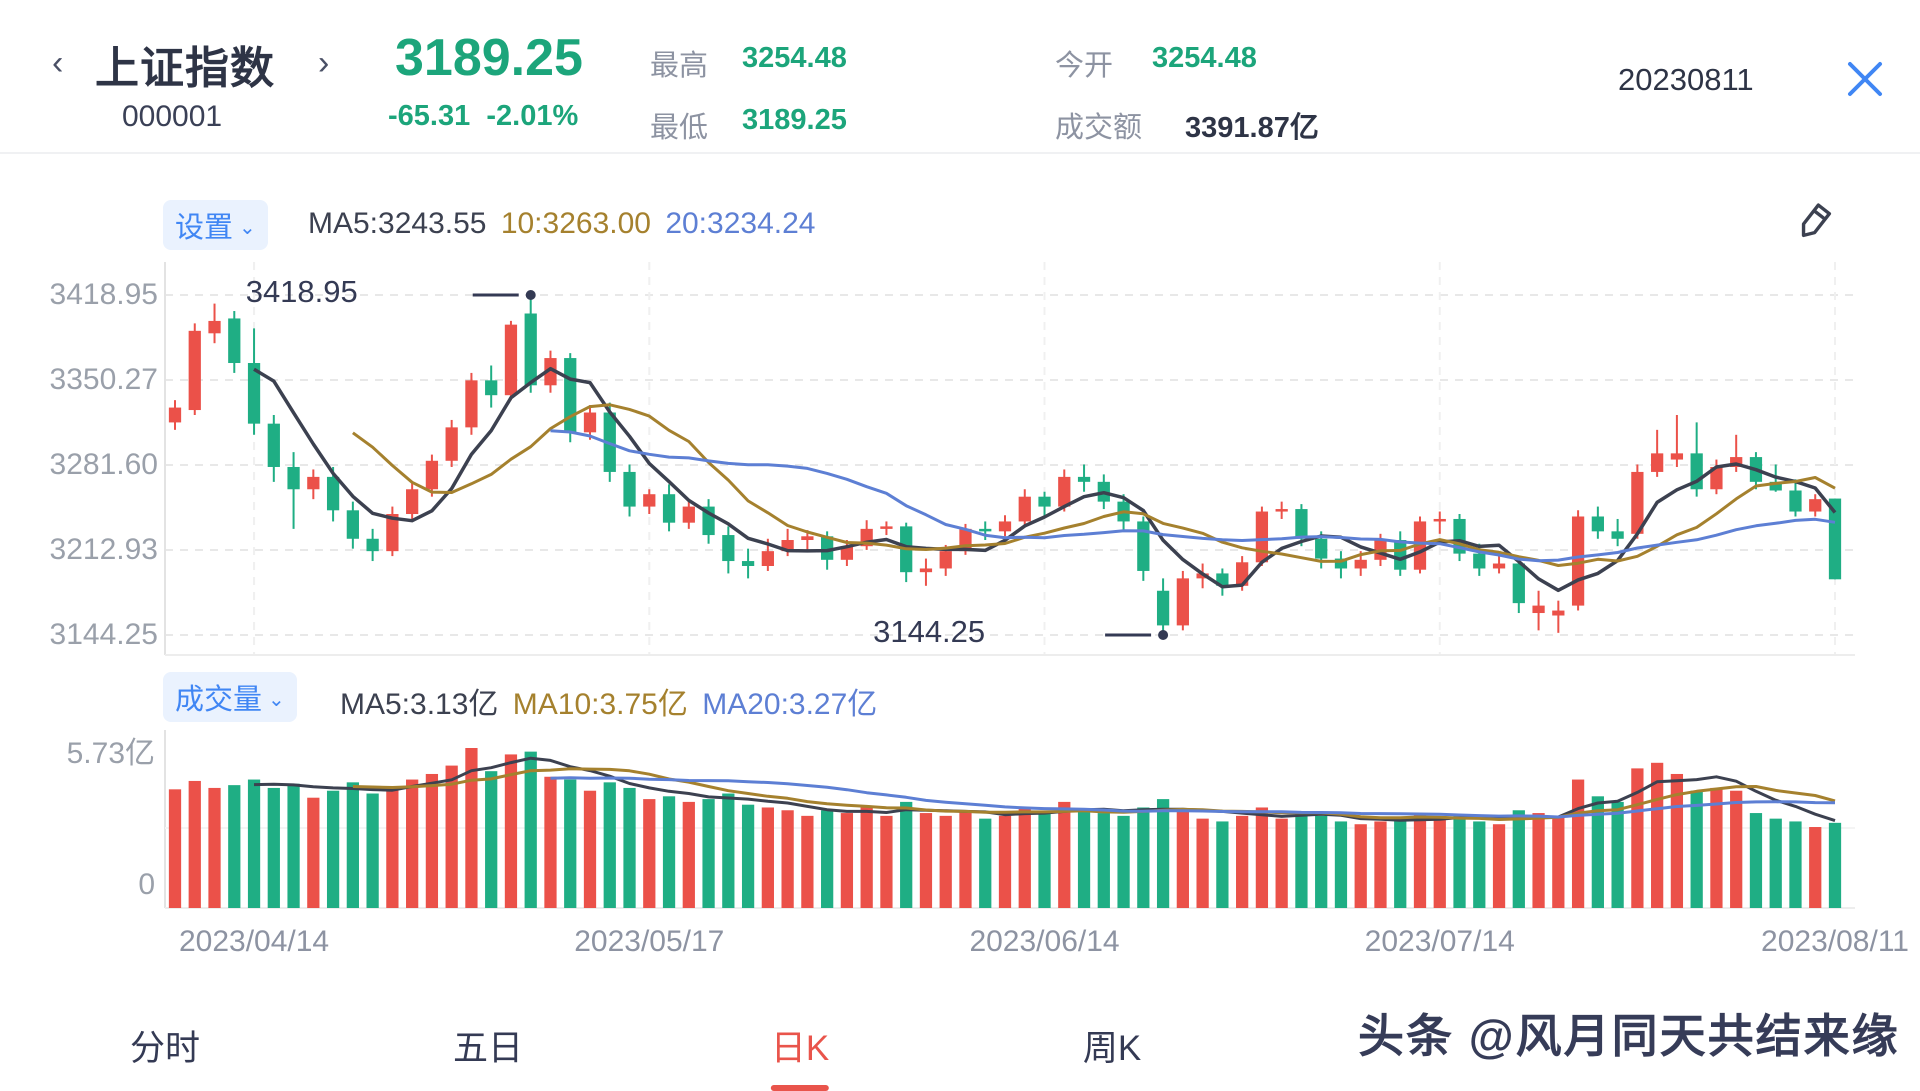 This screenshot has width=1920, height=1091. Describe the element at coordinates (600, 704) in the screenshot. I see `vol-ma10-value: MA10:3.75亿` at that location.